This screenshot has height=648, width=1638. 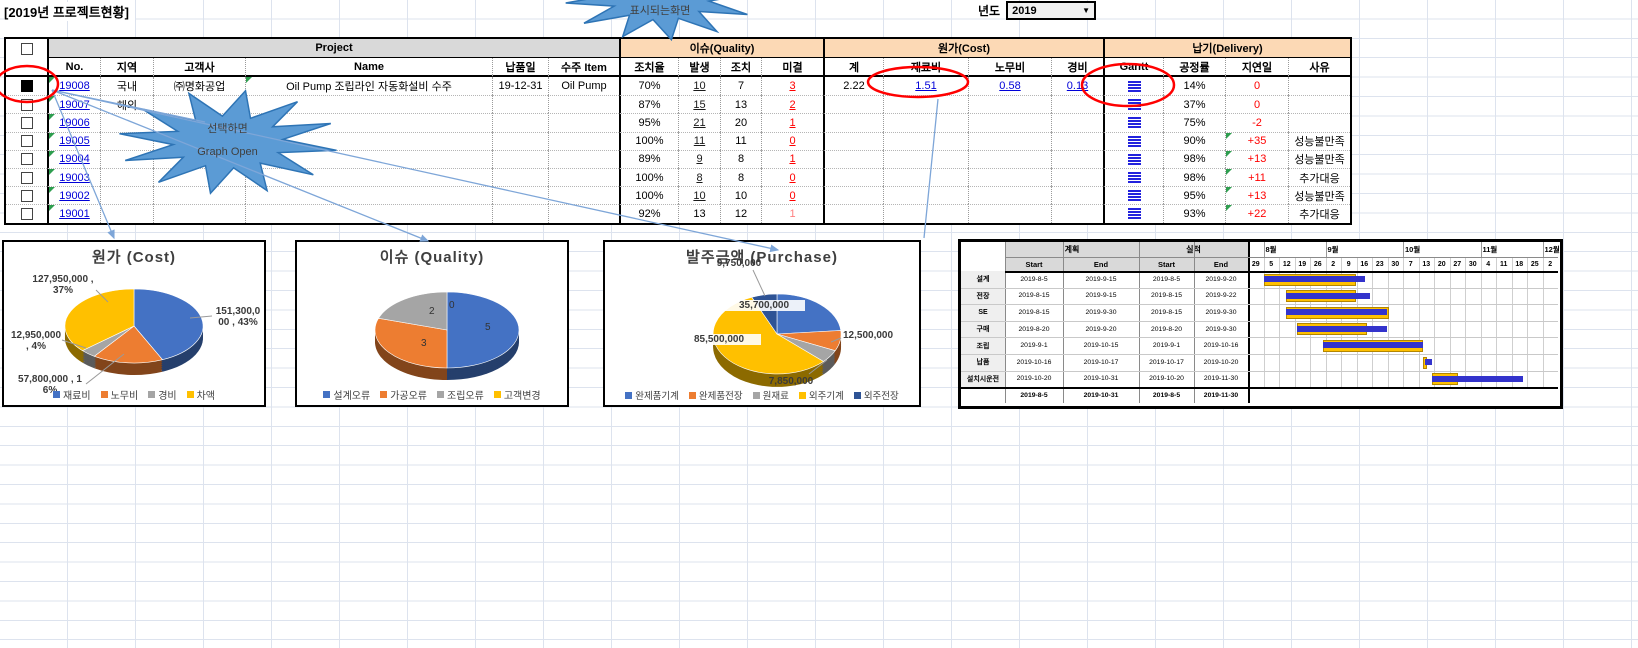 I want to click on occurred-link: 8, so click(x=699, y=177).